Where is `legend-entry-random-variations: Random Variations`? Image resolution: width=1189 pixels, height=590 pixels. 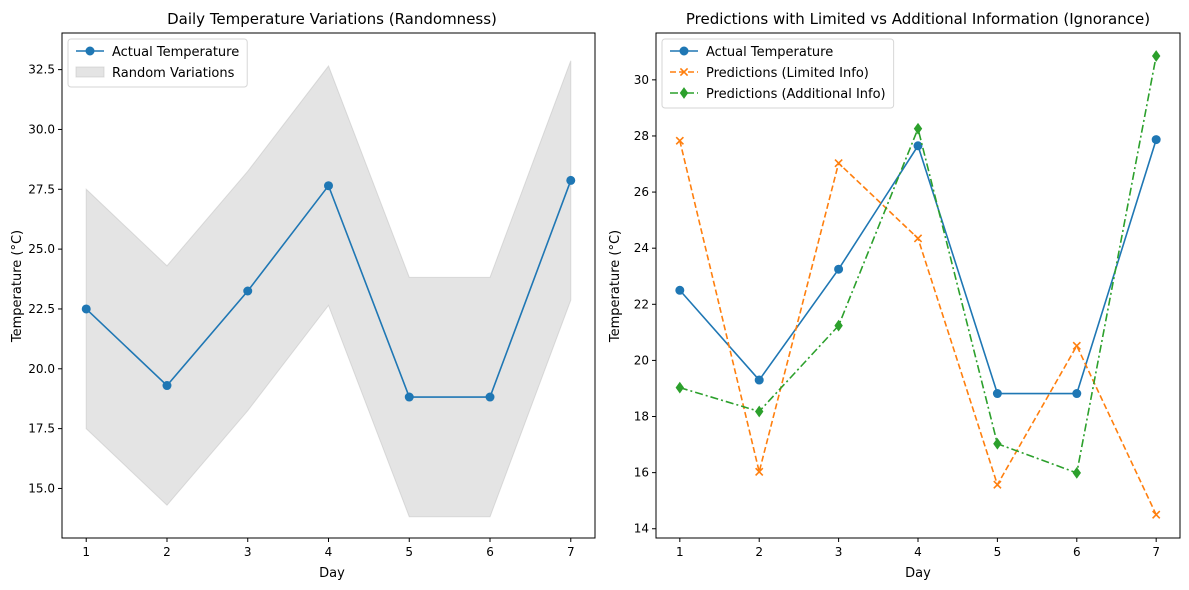 legend-entry-random-variations: Random Variations is located at coordinates (155, 73).